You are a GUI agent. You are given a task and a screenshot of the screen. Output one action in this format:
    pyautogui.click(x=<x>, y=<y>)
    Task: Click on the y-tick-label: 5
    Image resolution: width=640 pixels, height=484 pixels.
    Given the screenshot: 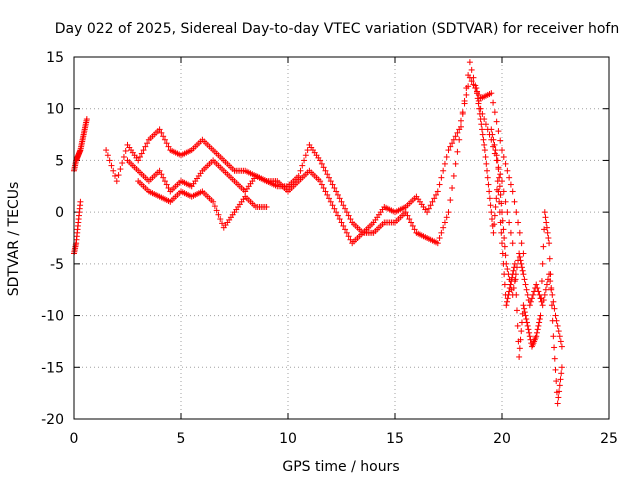 What is the action you would take?
    pyautogui.click(x=59, y=161)
    